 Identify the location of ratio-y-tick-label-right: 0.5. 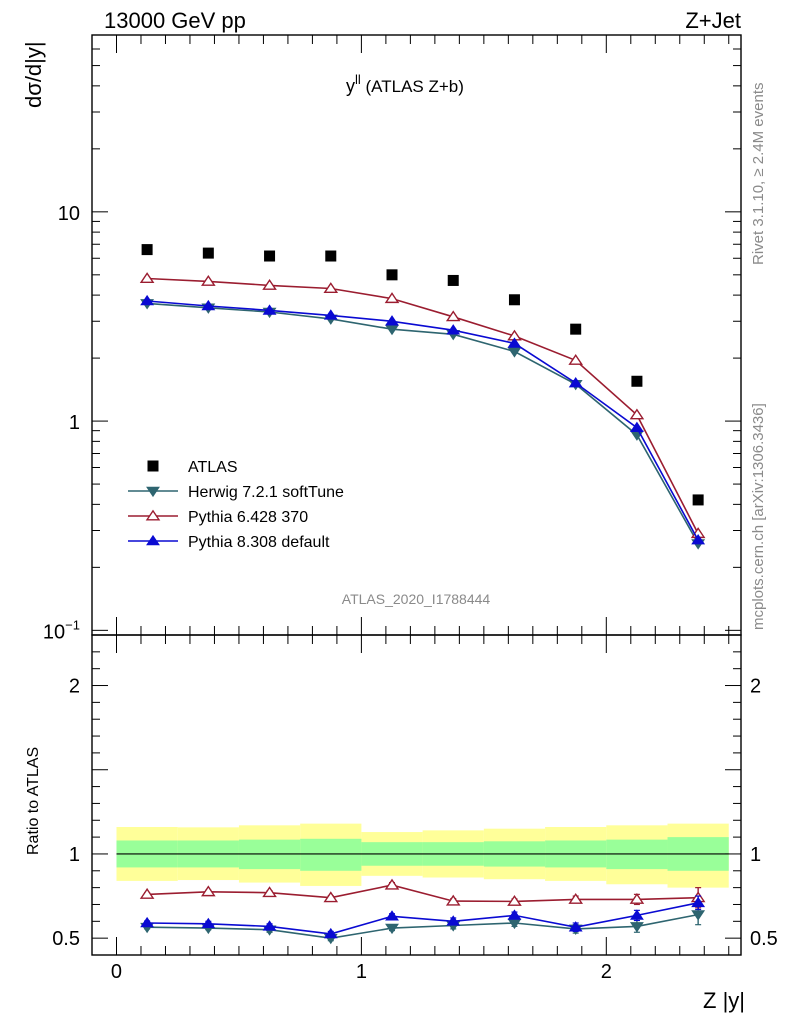
(764, 939).